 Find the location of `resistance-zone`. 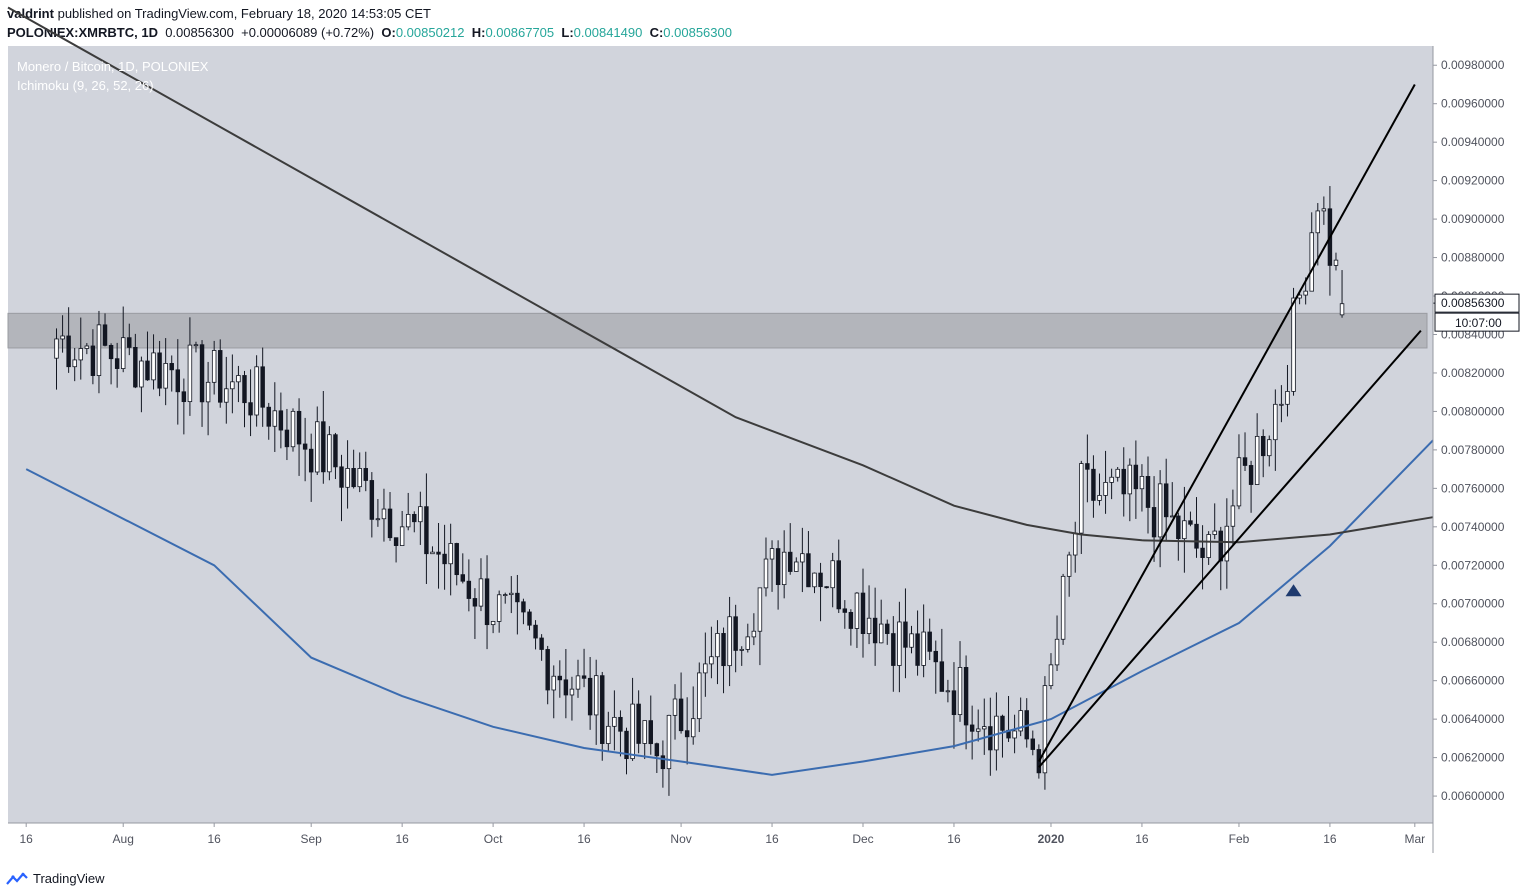

resistance-zone is located at coordinates (717, 330).